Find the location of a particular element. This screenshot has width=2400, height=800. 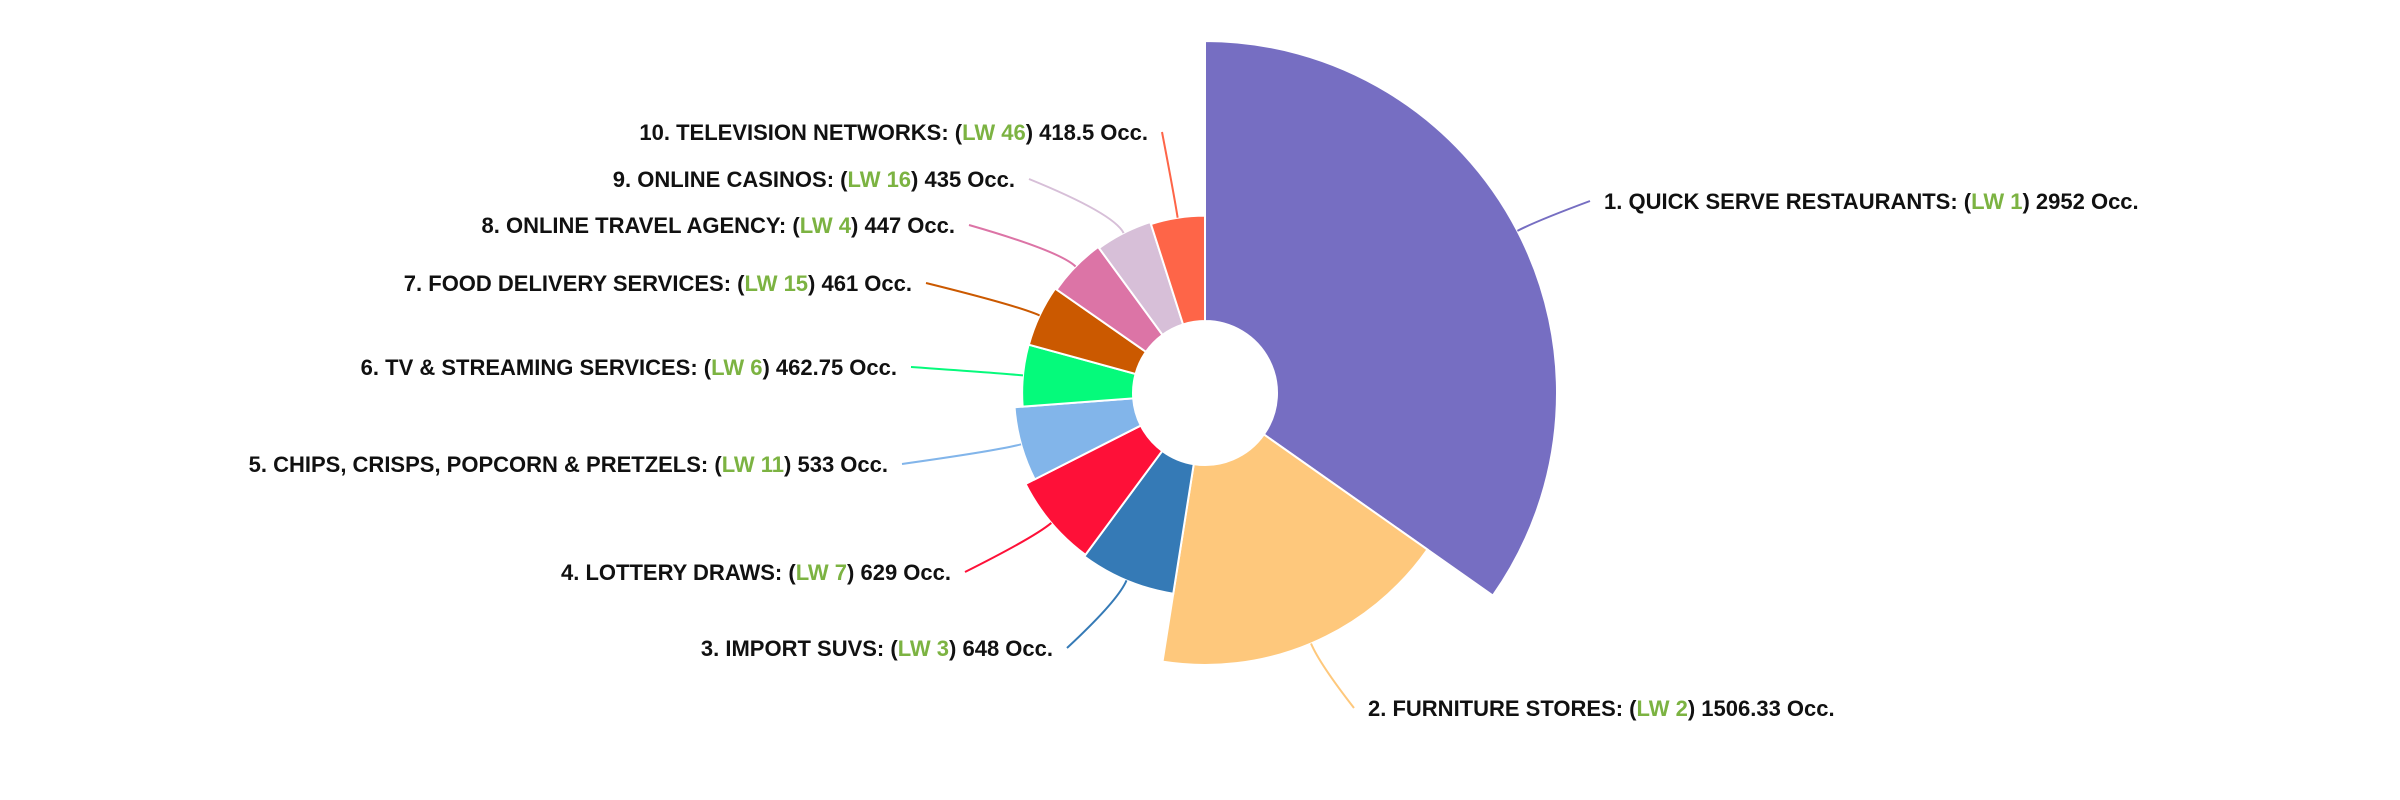

slice-rank: 6. is located at coordinates (373, 367).